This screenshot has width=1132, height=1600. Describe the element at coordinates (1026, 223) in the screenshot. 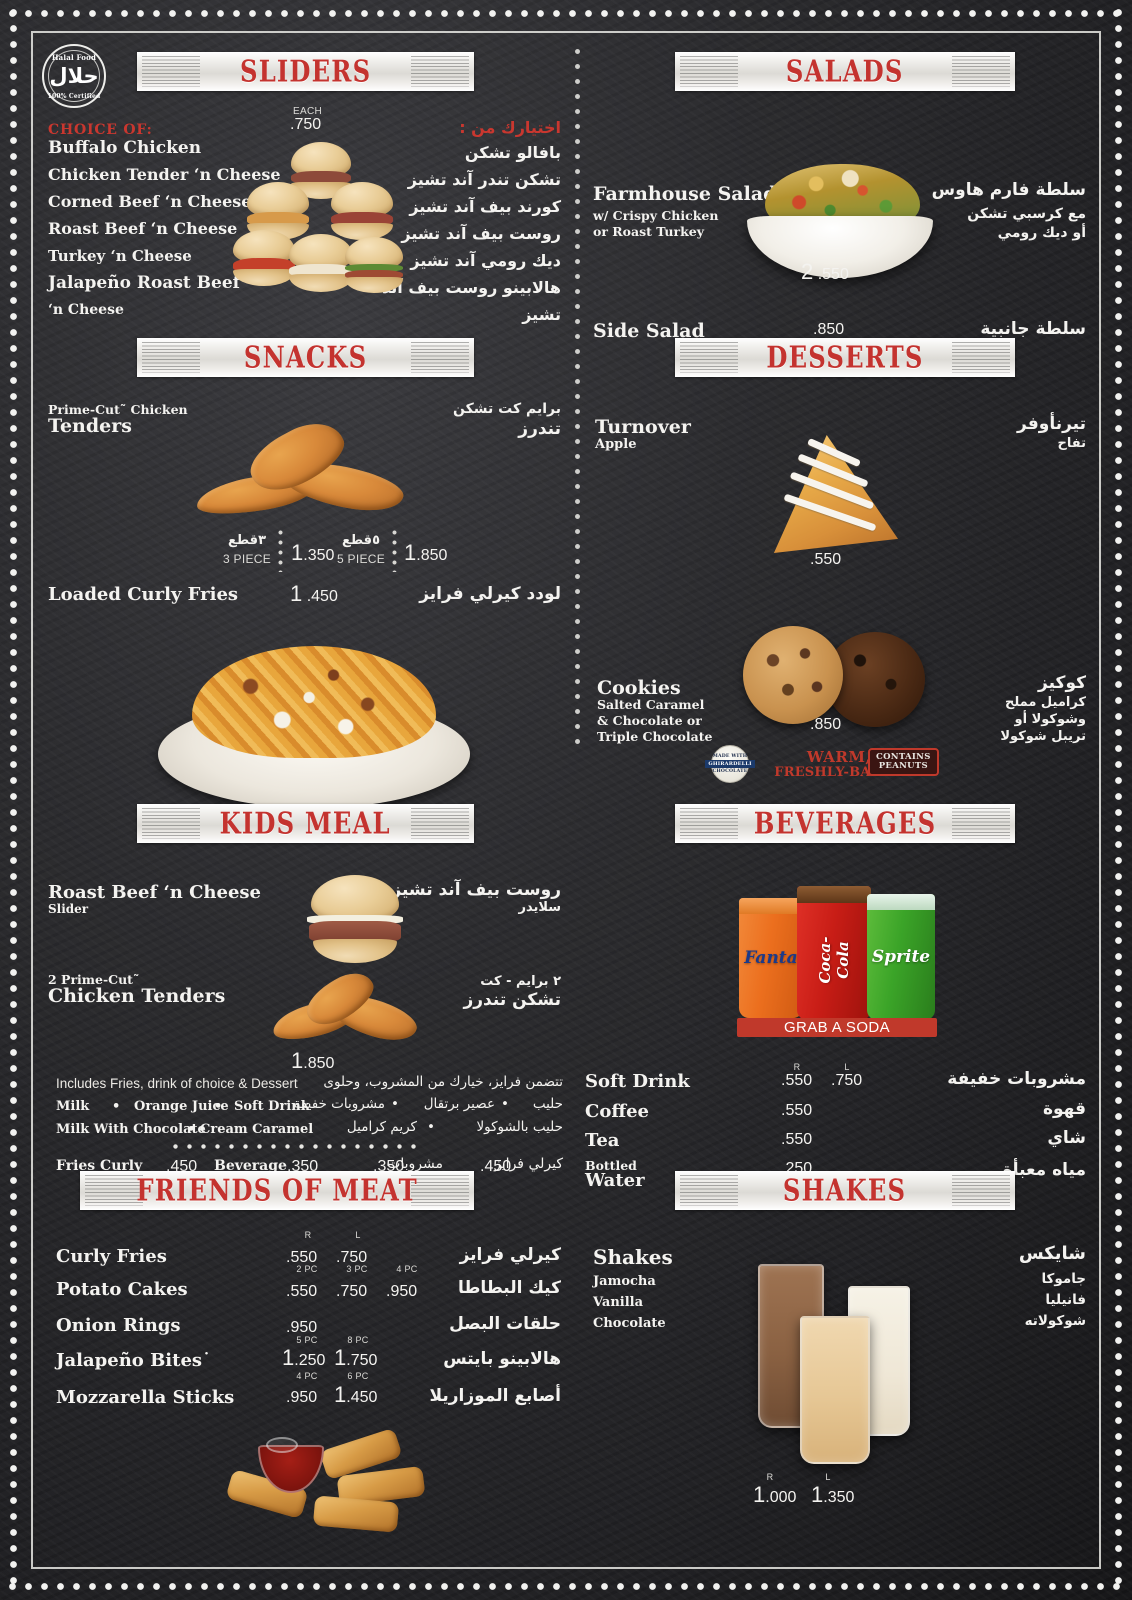

I see `salad-0-subtitle-ar: مع كرسبي تشكن أو ديك رومي` at that location.